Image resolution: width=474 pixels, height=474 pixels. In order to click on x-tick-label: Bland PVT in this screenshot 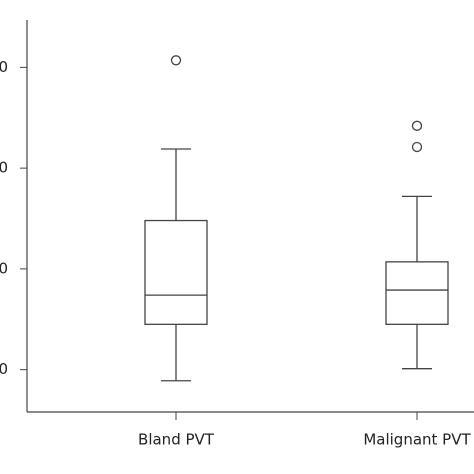, I will do `click(176, 440)`.